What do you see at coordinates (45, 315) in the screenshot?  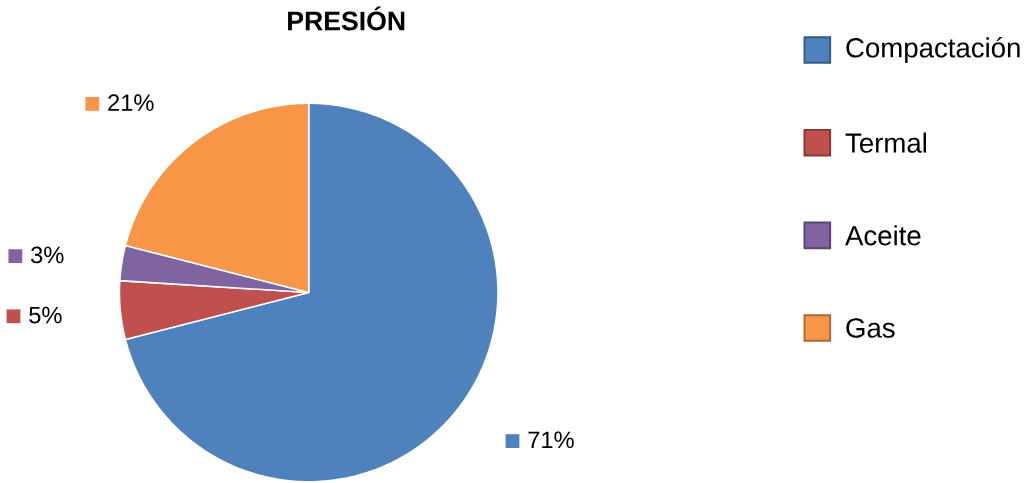 I see `data-label: 5%` at bounding box center [45, 315].